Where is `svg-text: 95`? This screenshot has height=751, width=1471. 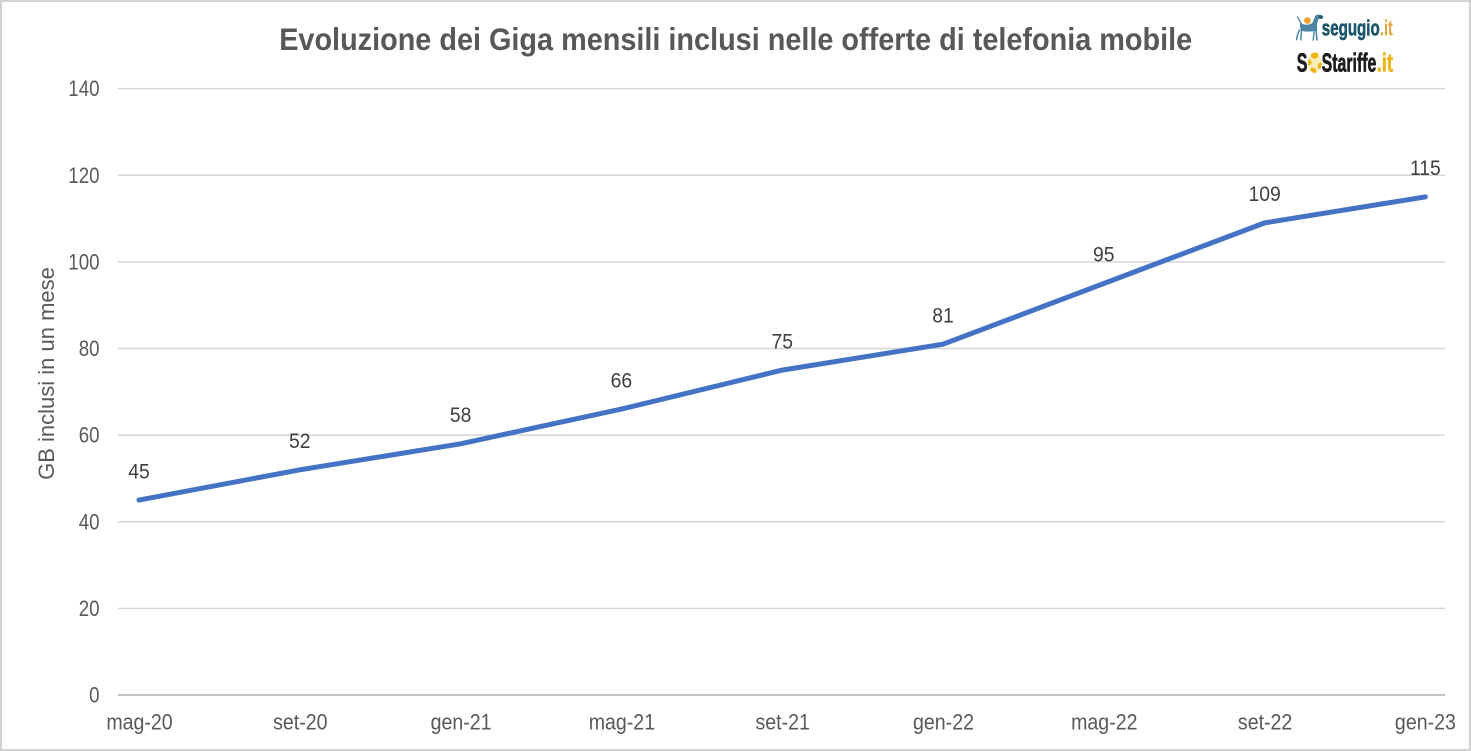
svg-text: 95 is located at coordinates (1104, 255).